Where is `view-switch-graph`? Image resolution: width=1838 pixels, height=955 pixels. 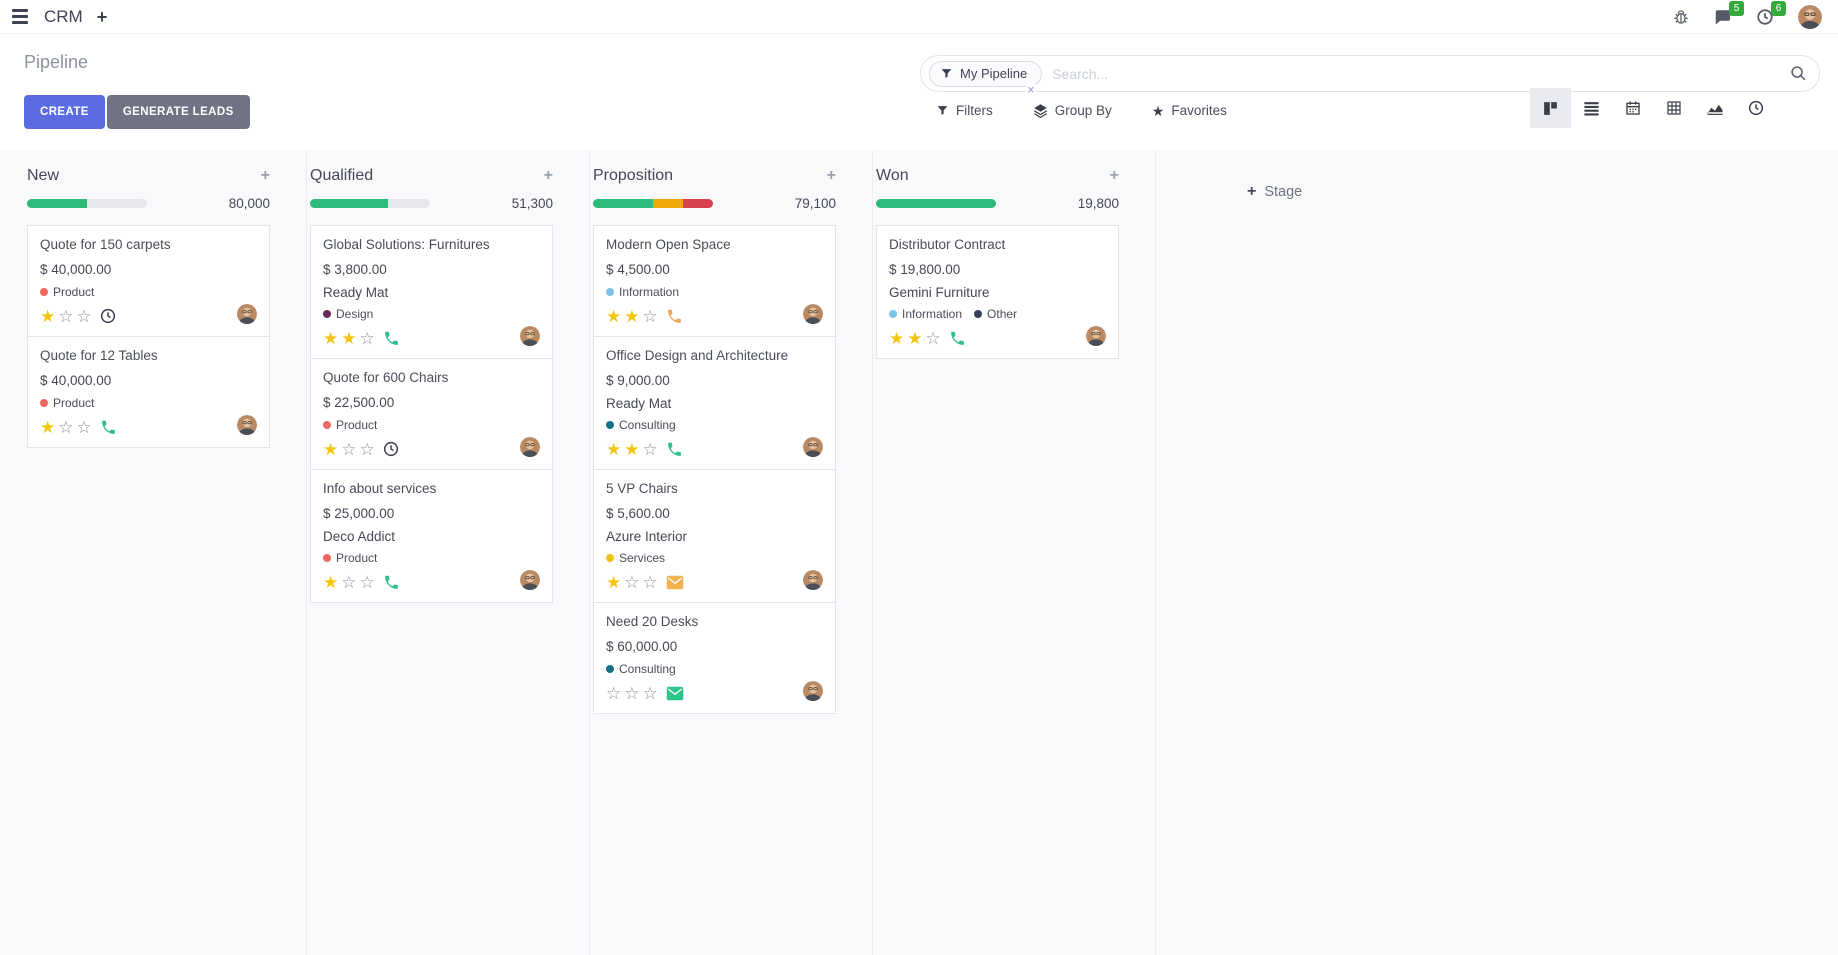
view-switch-graph is located at coordinates (1714, 108).